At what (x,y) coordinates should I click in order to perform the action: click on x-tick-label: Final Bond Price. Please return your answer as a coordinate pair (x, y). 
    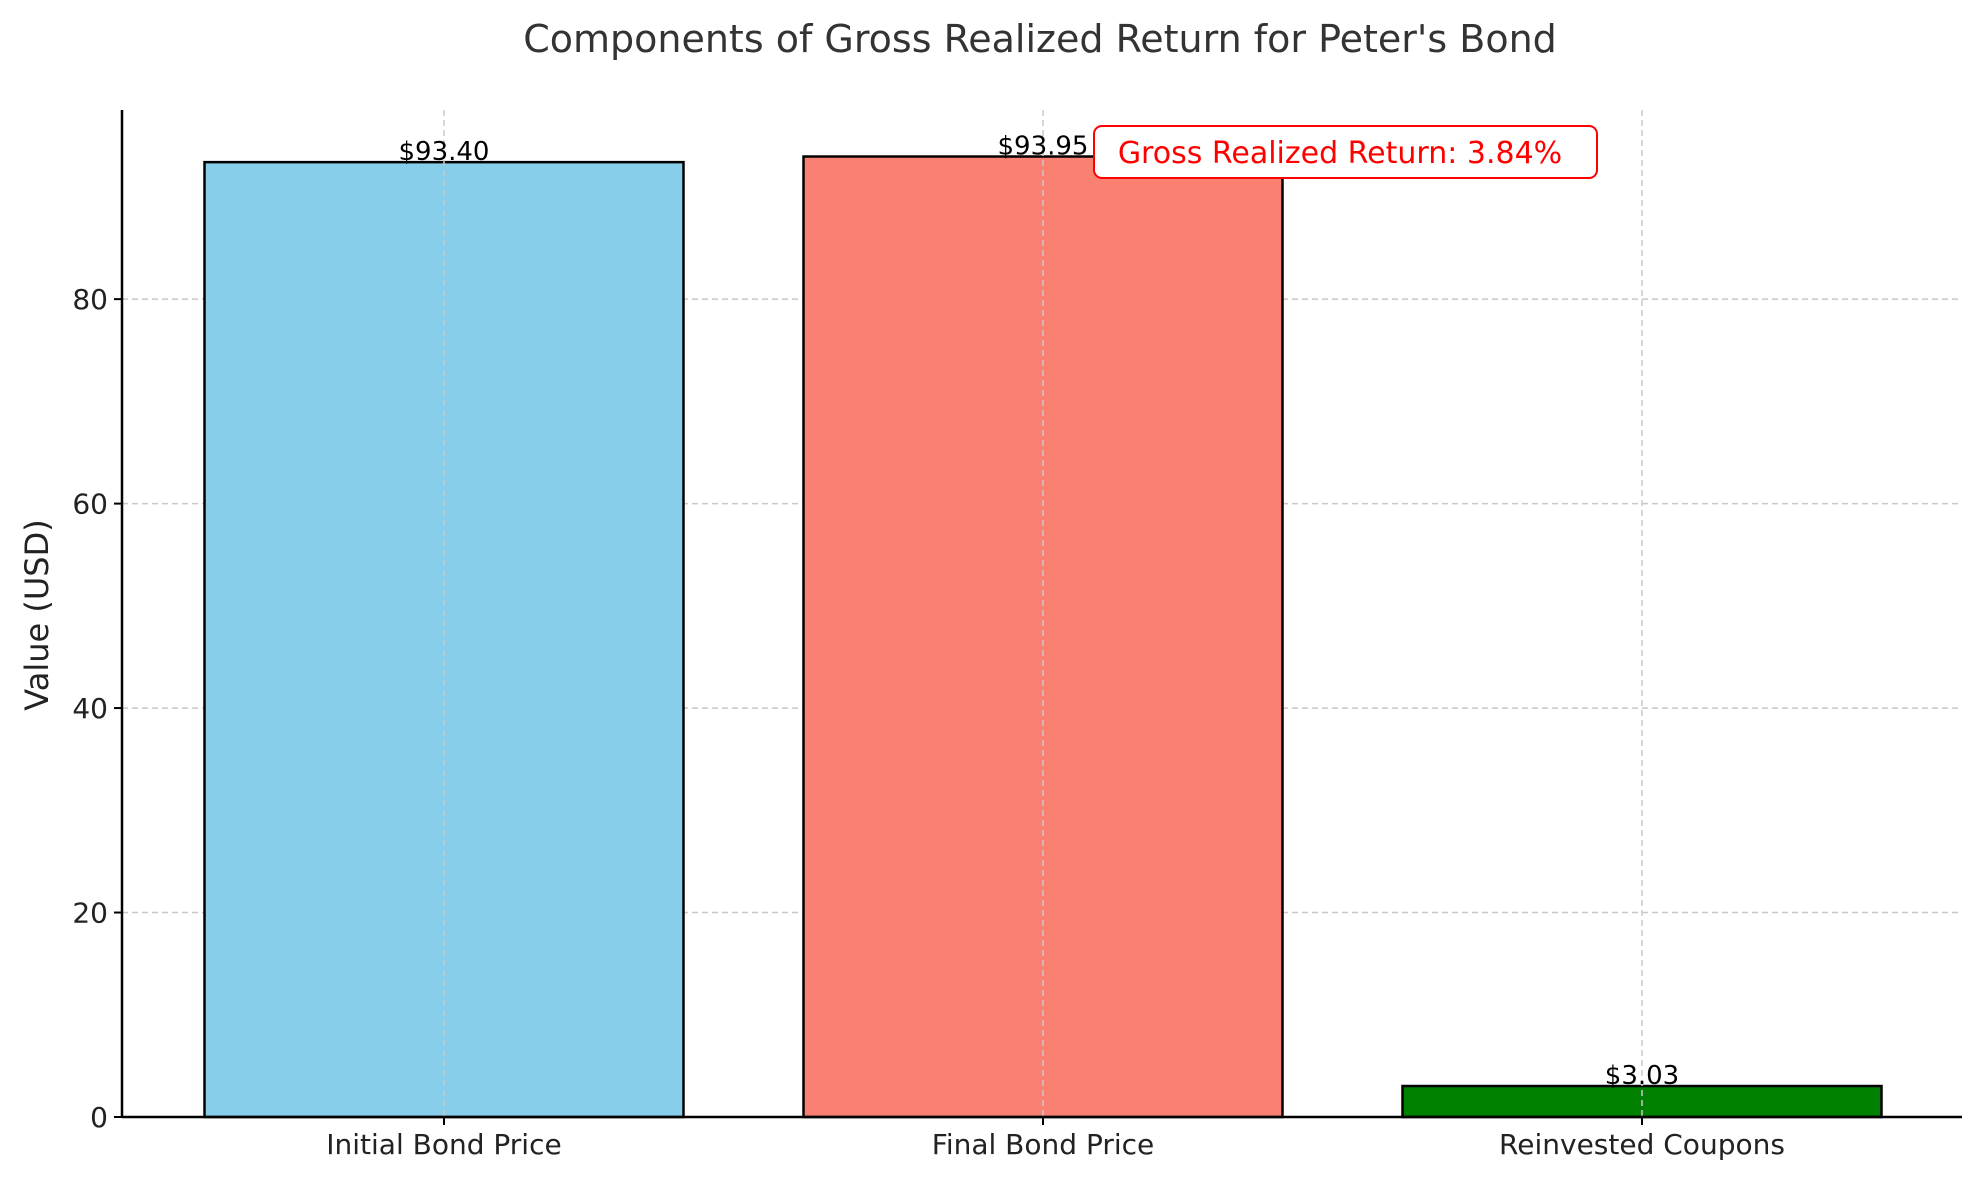
    Looking at the image, I should click on (1043, 1144).